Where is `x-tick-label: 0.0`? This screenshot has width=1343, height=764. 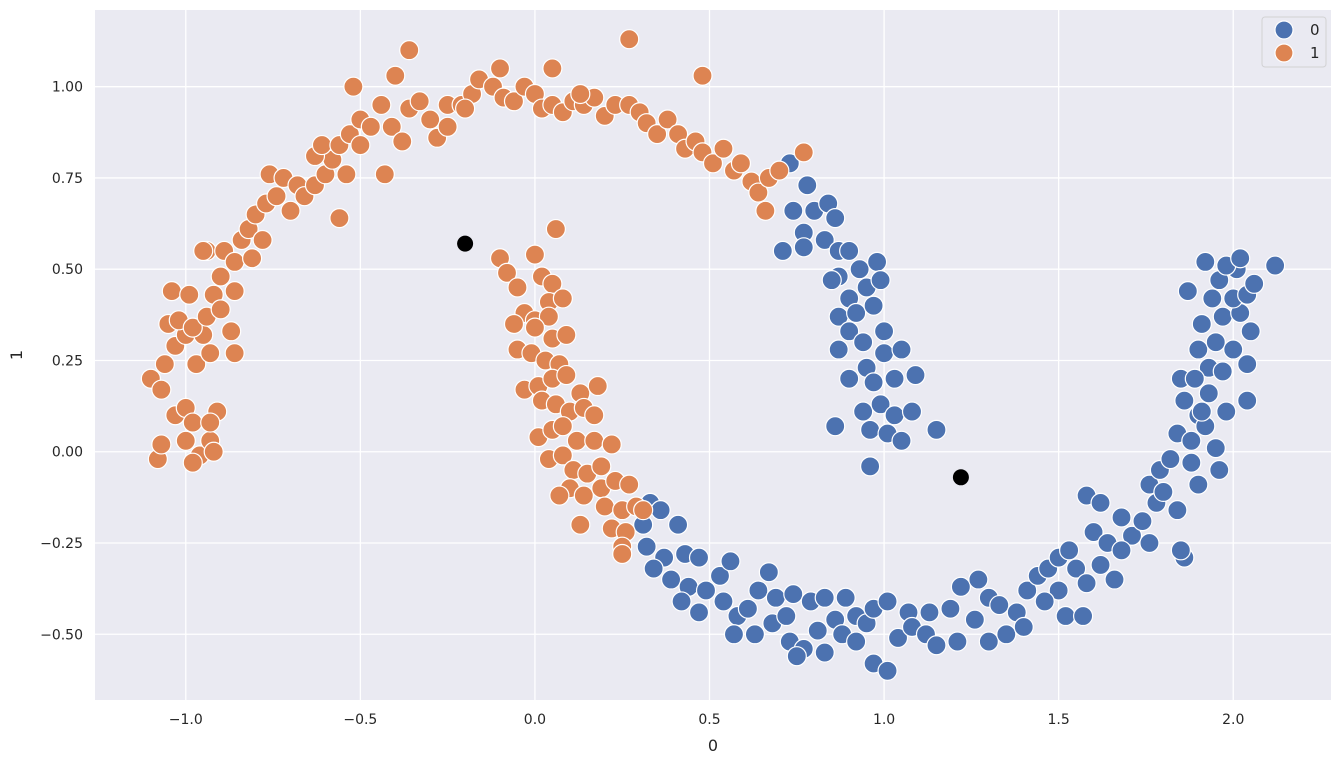
x-tick-label: 0.0 is located at coordinates (535, 720).